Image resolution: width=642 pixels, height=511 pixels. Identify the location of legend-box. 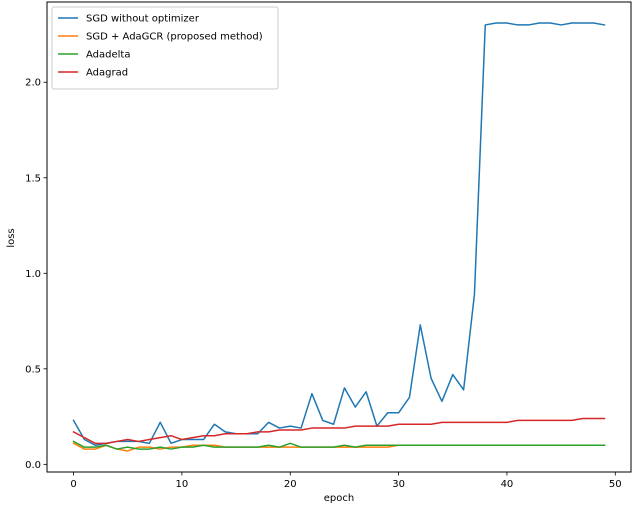
(165, 48).